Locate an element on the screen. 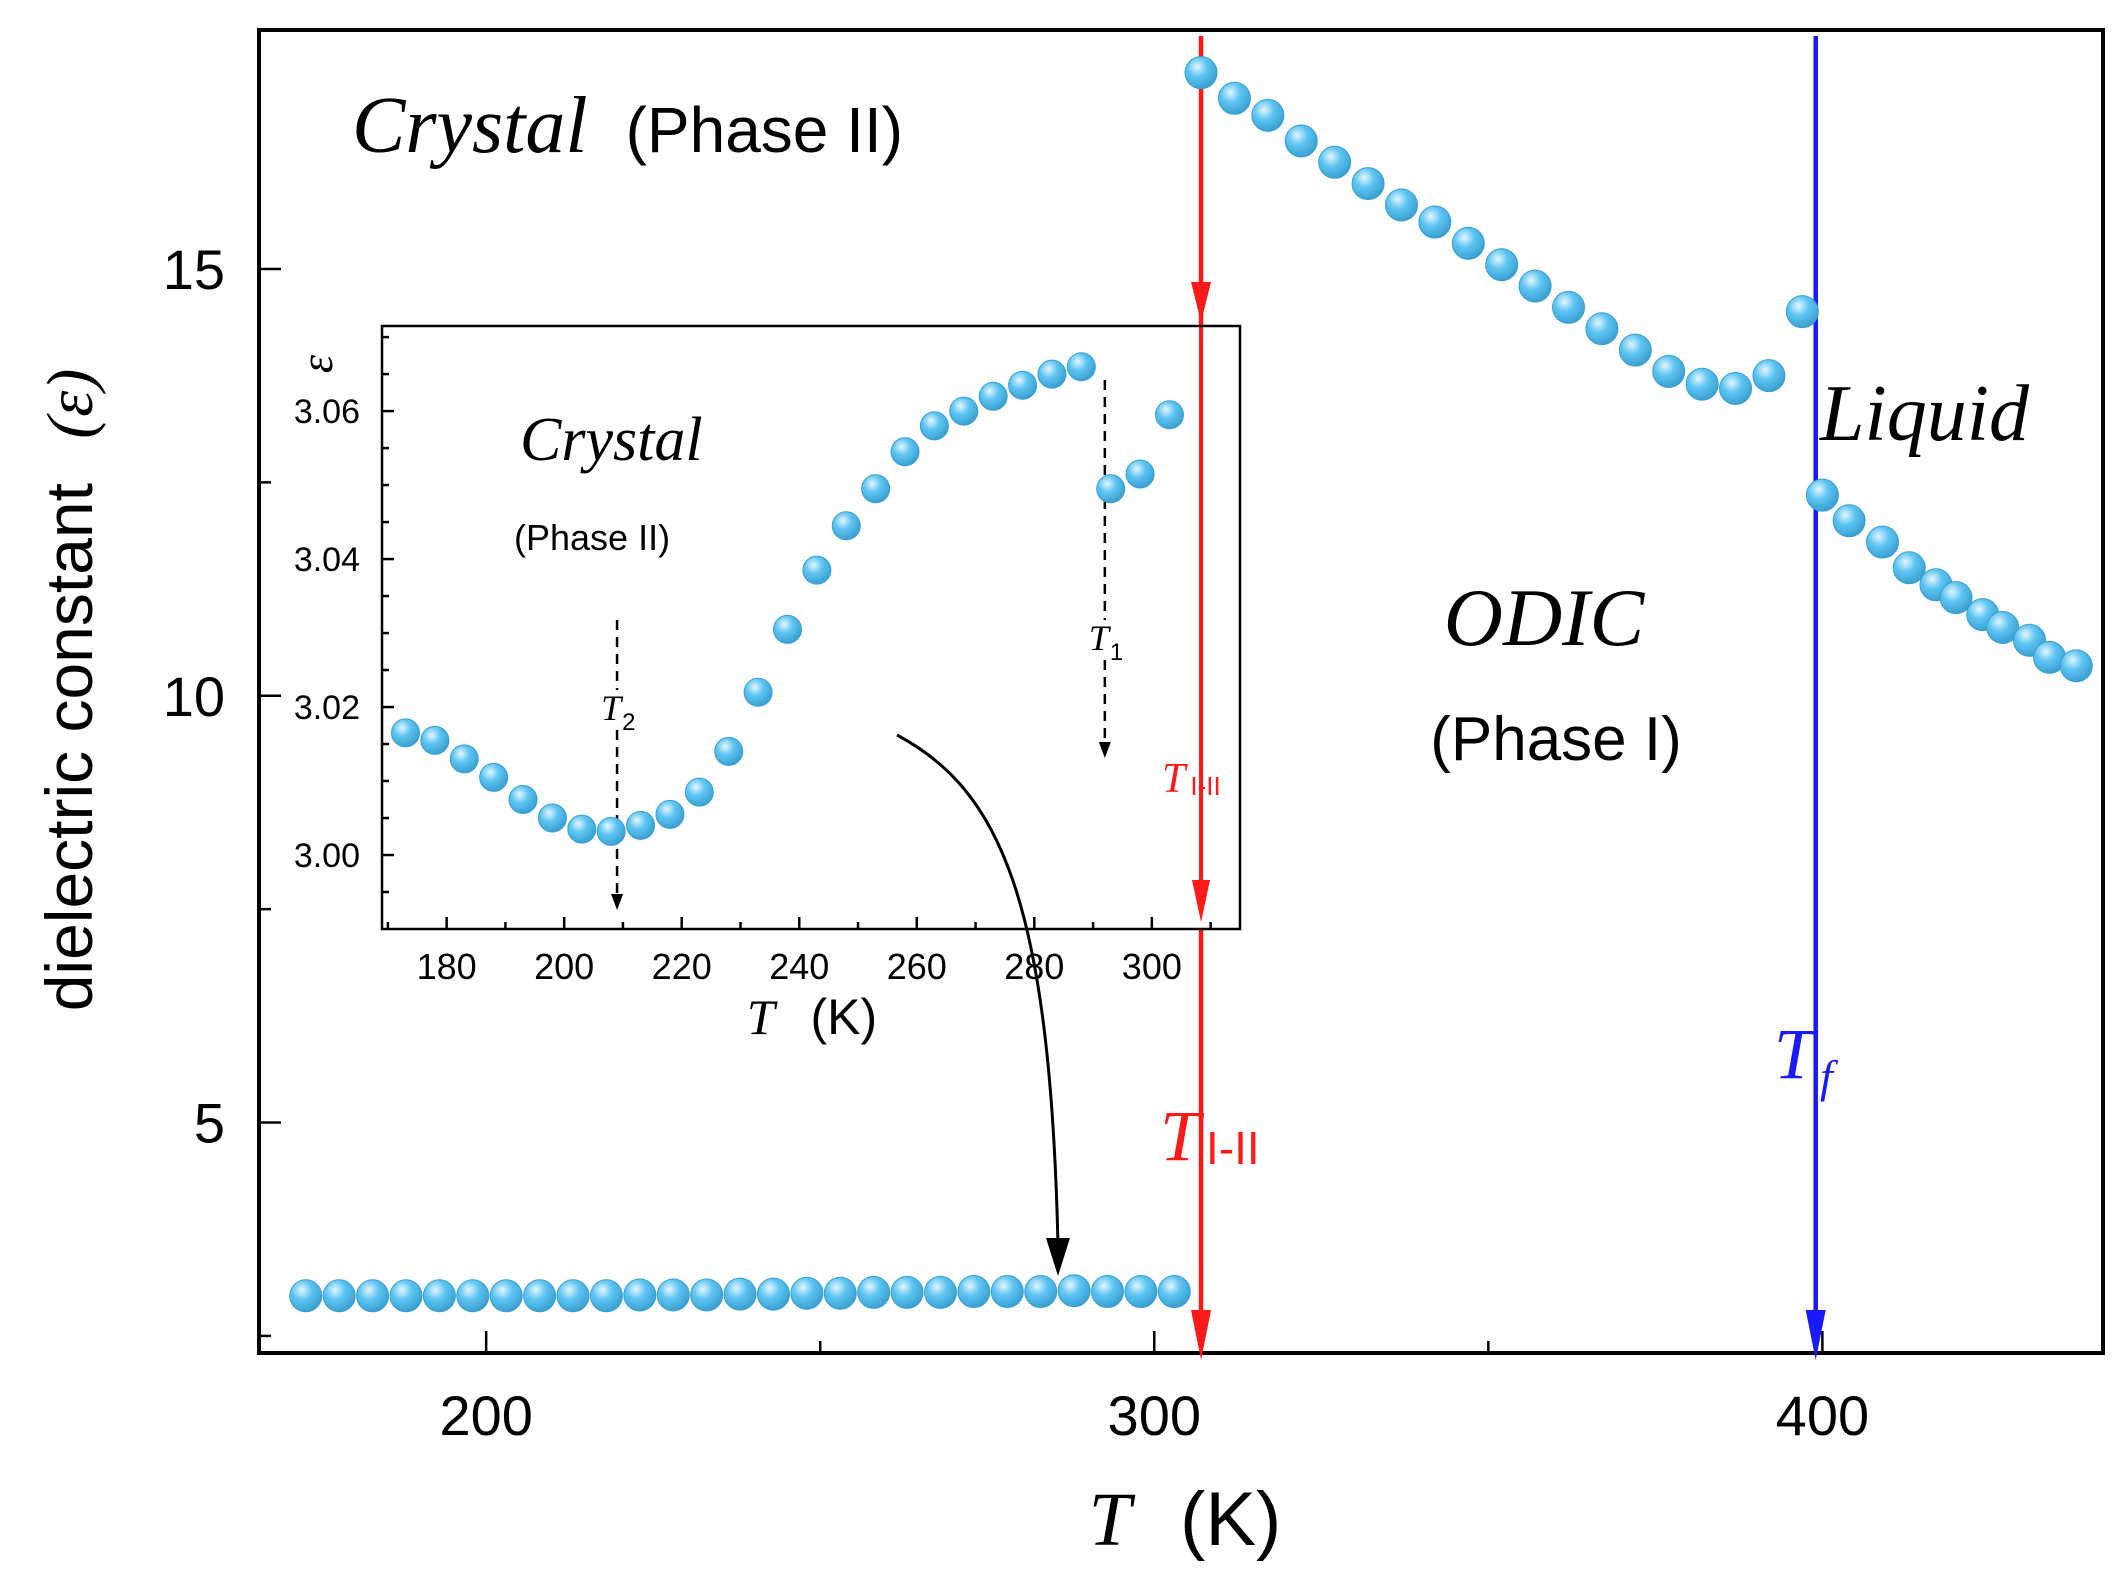 The image size is (2117, 1577). main-x-axis-label-symbol: T is located at coordinates (1112, 1520).